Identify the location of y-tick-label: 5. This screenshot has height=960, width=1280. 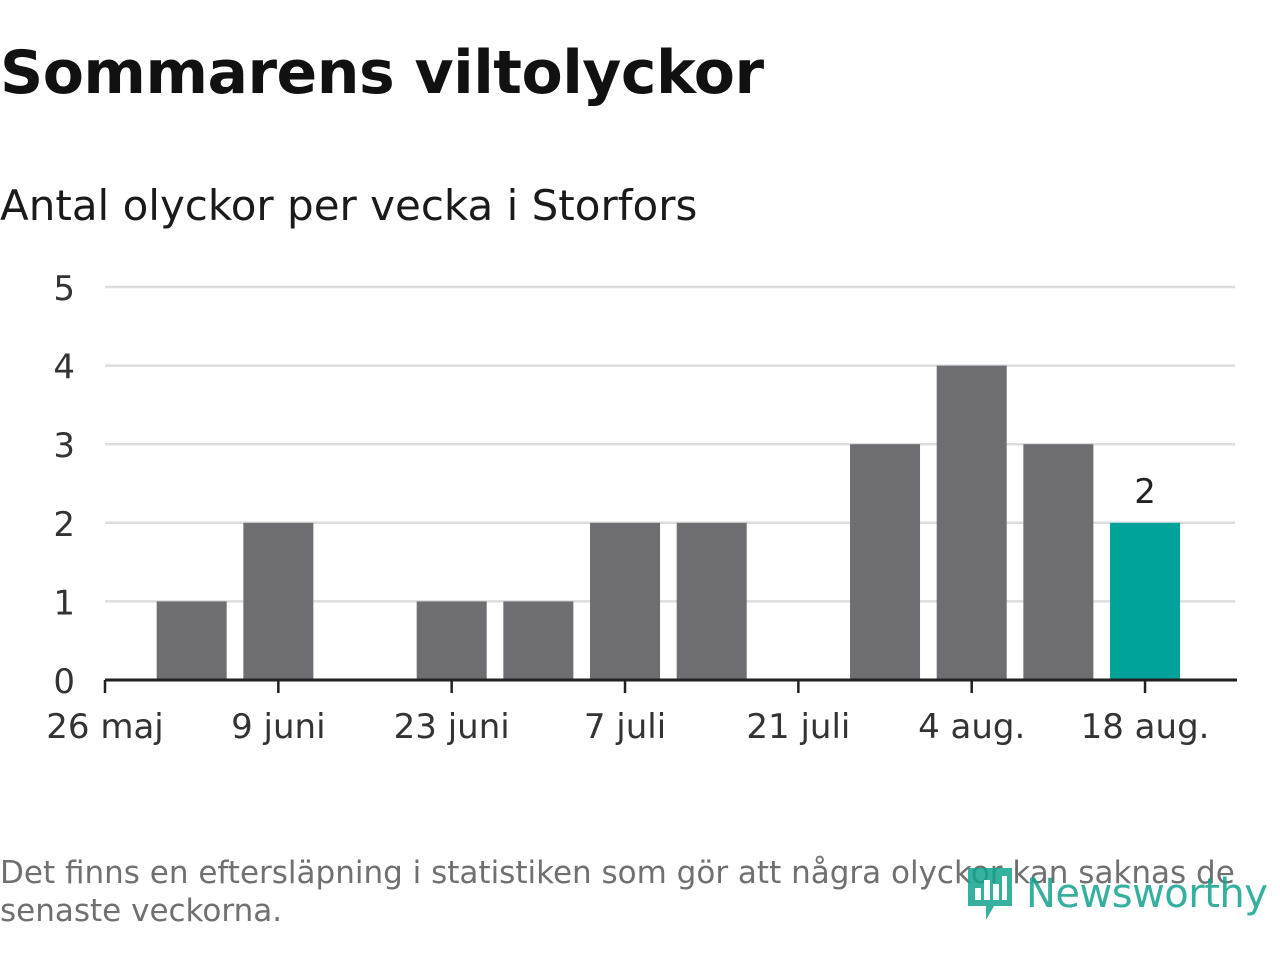
(64, 289).